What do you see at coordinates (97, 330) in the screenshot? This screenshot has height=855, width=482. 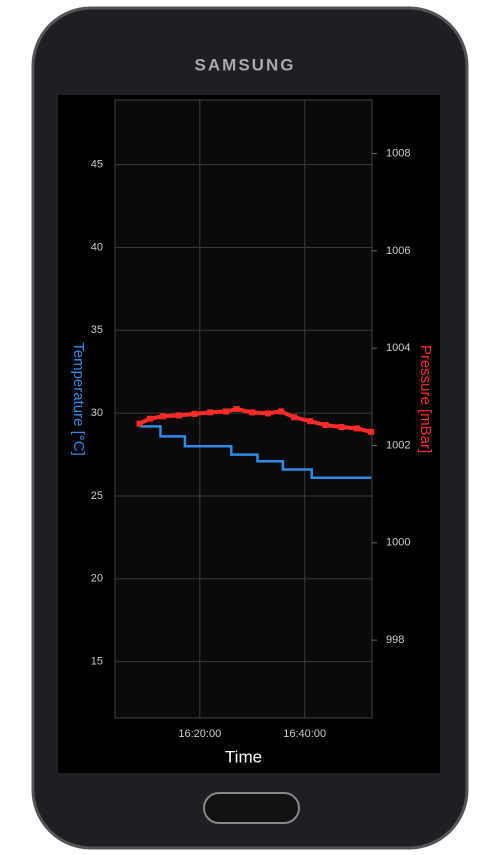 I see `y-tick-label: 35` at bounding box center [97, 330].